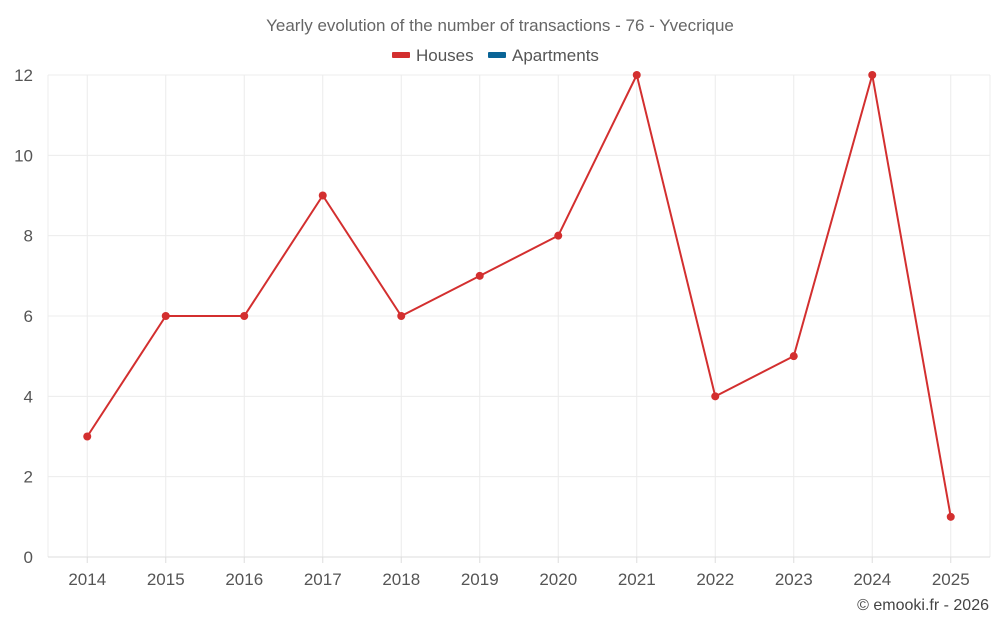  What do you see at coordinates (637, 579) in the screenshot?
I see `x-tick-label: 2021` at bounding box center [637, 579].